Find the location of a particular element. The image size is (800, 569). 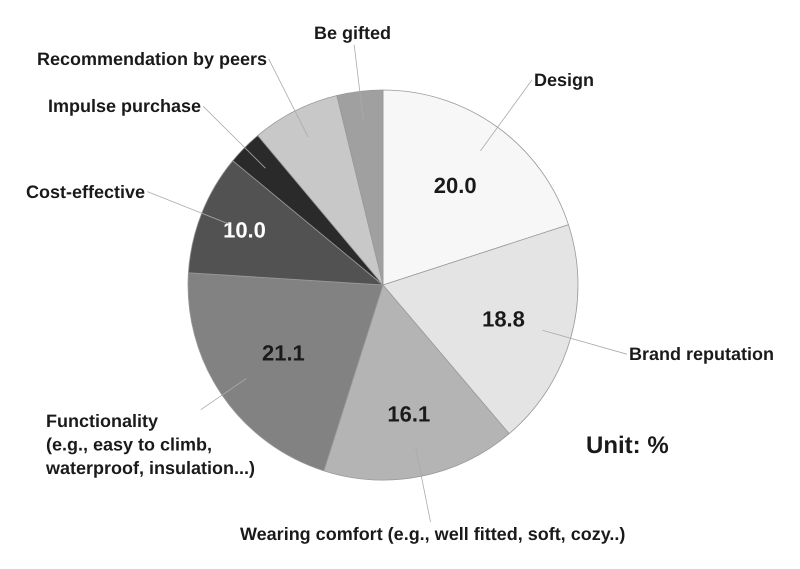

slice-label: Design is located at coordinates (564, 80).